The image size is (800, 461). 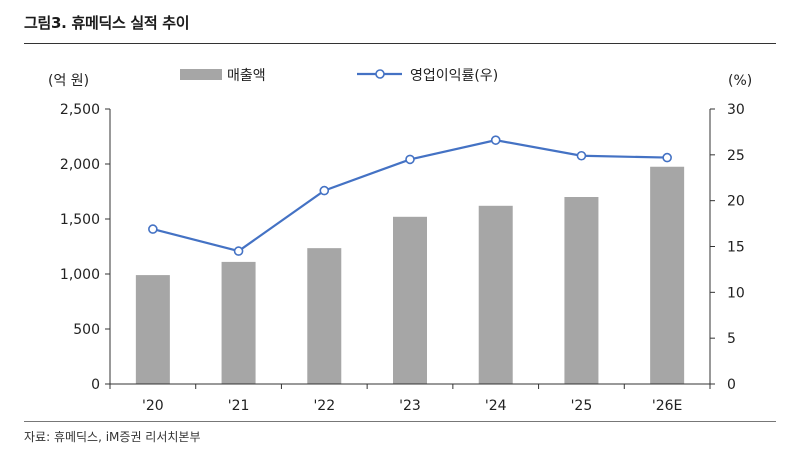 I want to click on x-tick-label-1: '21, so click(x=239, y=406).